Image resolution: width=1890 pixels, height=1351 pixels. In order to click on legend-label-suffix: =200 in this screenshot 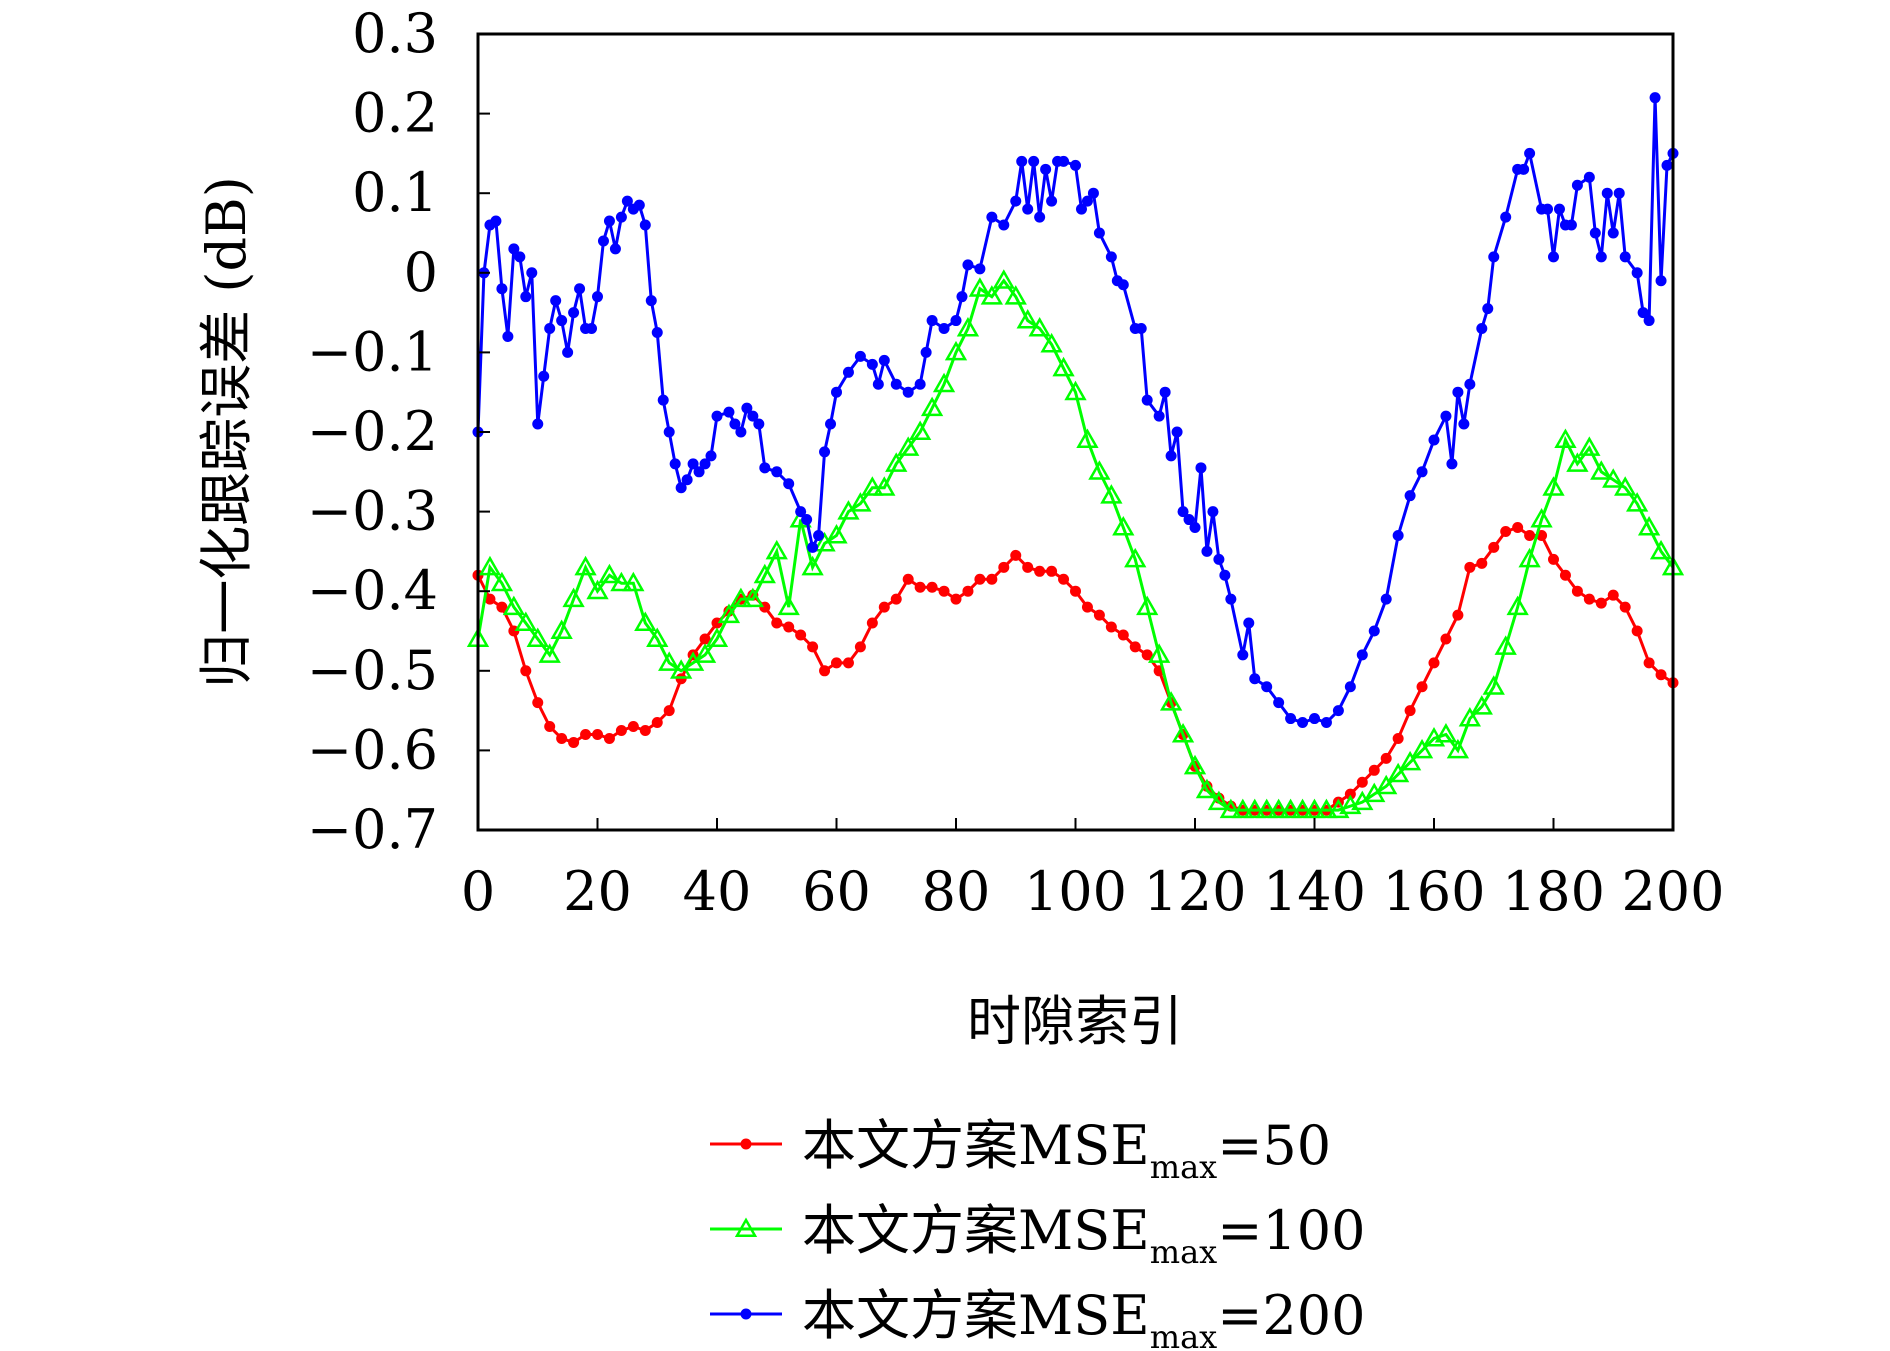, I will do `click(1291, 1315)`.